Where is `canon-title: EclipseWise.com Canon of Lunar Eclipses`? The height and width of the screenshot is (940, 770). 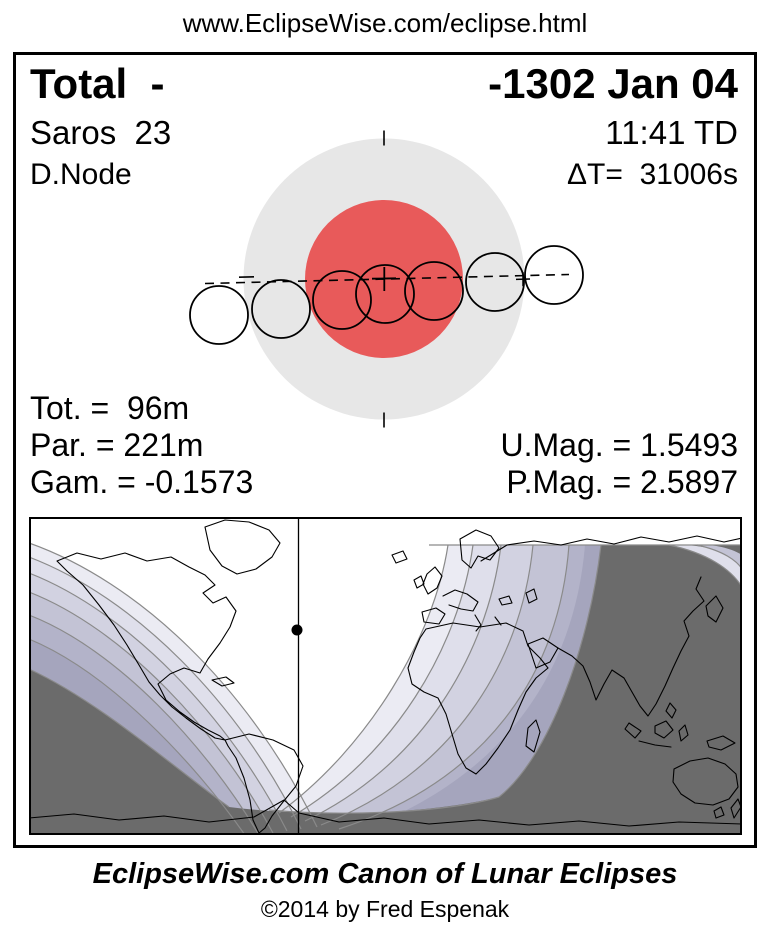 canon-title: EclipseWise.com Canon of Lunar Eclipses is located at coordinates (385, 874).